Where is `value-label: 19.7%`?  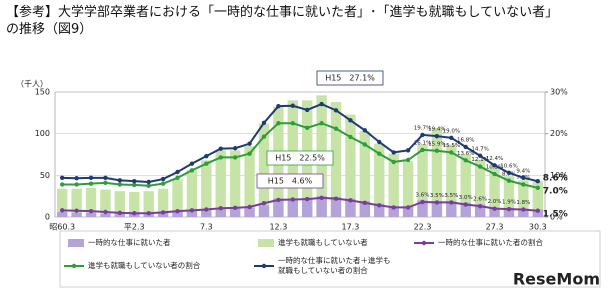
value-label: 19.7% is located at coordinates (422, 128).